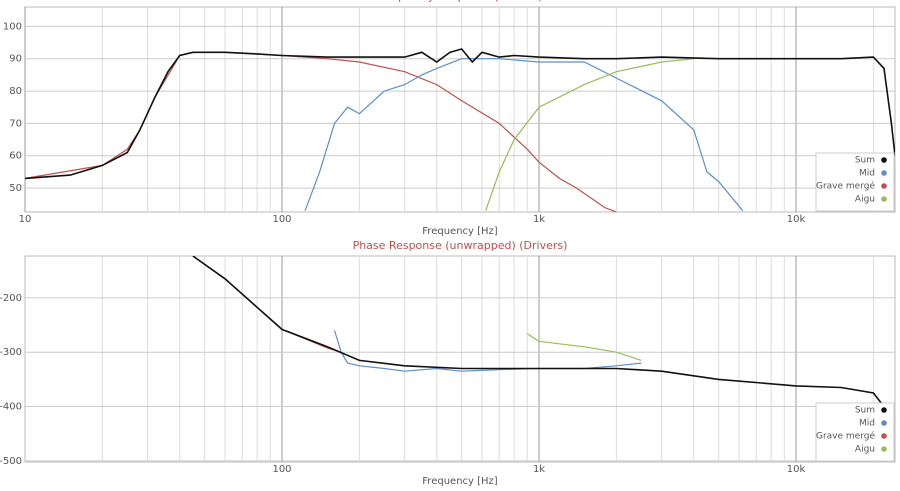  Describe the element at coordinates (460, 245) in the screenshot. I see `chart-title: Phase Response (unwrapped) (Drivers)` at that location.